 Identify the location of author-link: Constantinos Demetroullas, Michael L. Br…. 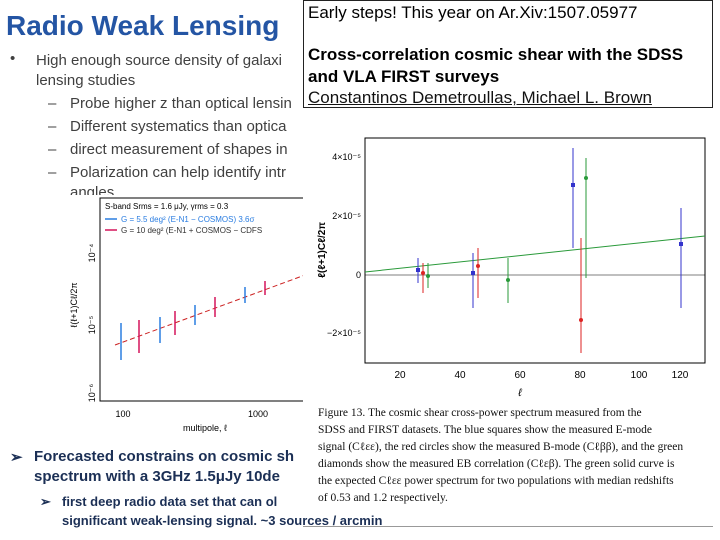
(480, 97).